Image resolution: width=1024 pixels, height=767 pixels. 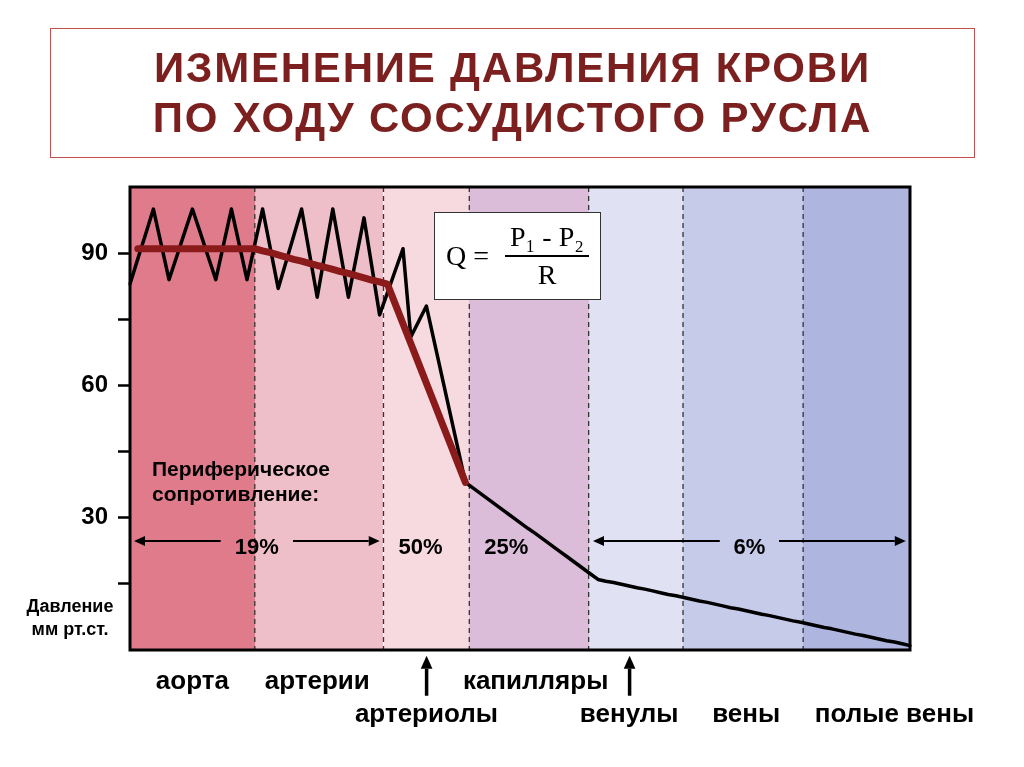 I want to click on annotation: 6%, so click(x=749, y=547).